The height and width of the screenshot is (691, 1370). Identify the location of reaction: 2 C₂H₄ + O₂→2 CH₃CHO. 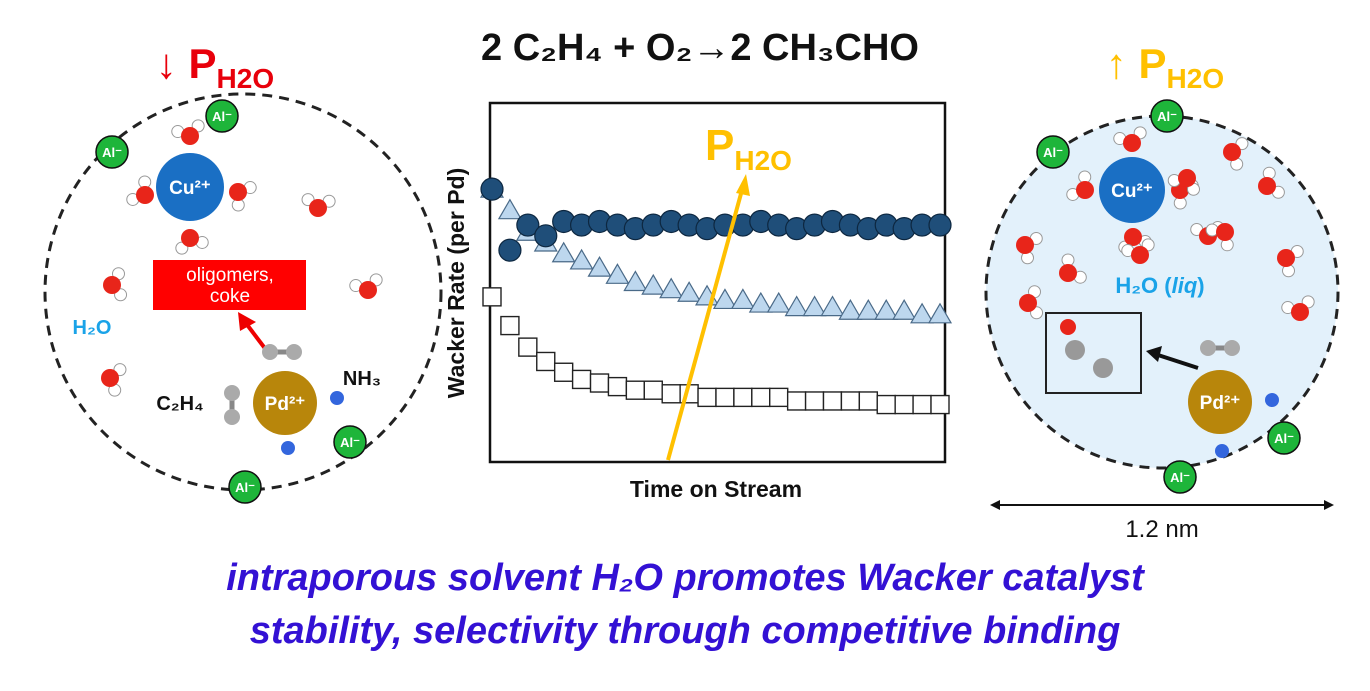
(700, 48).